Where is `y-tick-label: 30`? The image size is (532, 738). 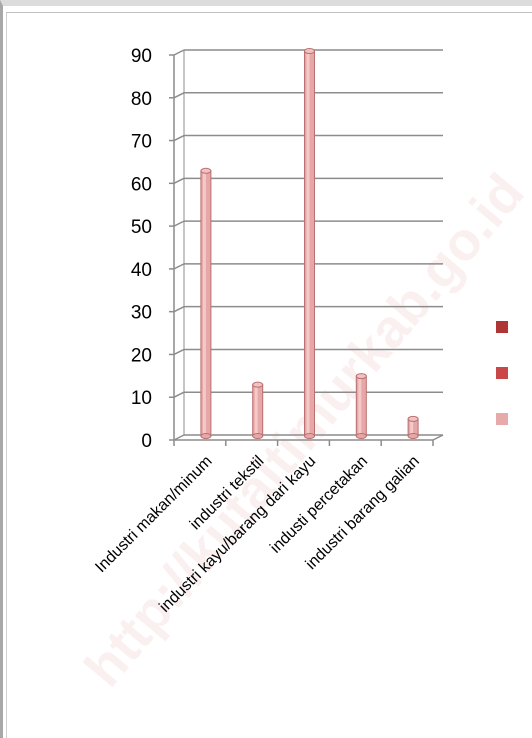 y-tick-label: 30 is located at coordinates (141, 313).